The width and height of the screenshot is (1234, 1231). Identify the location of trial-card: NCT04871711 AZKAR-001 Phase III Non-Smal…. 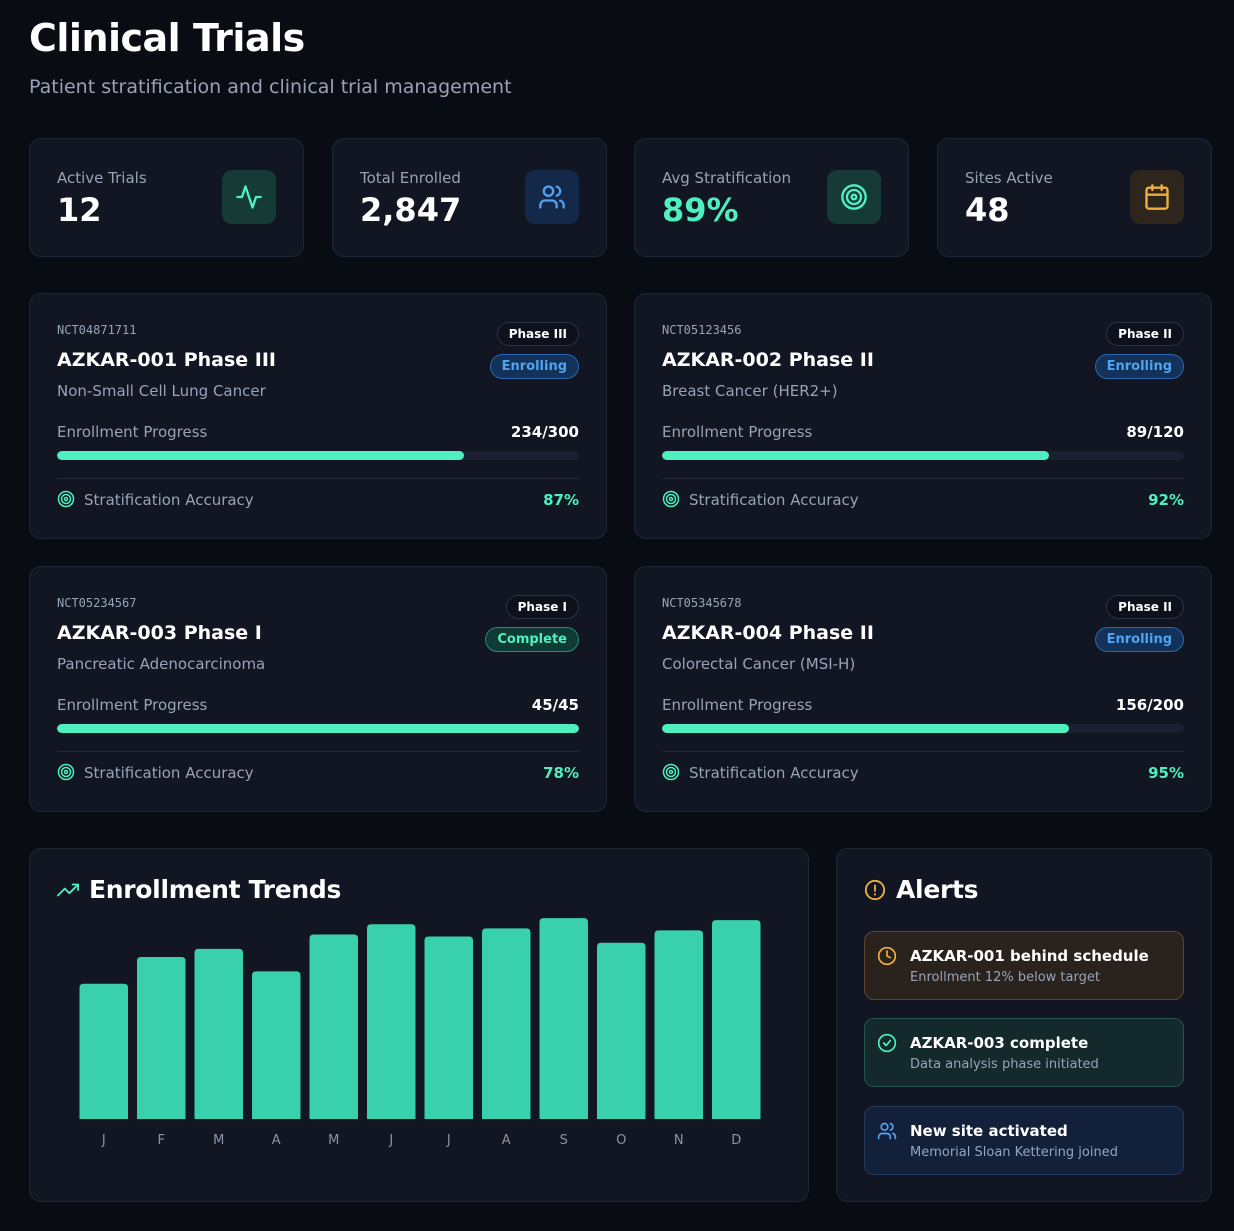
(318, 416).